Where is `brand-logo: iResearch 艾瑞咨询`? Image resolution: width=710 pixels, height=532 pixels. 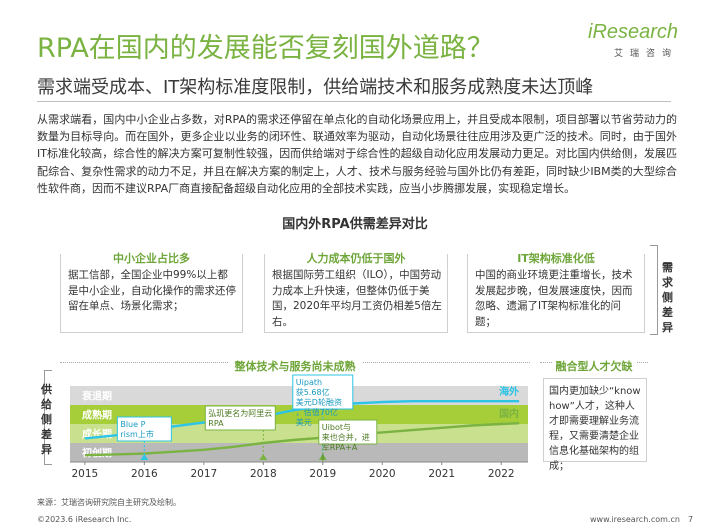 brand-logo: iResearch 艾瑞咨询 is located at coordinates (640, 41).